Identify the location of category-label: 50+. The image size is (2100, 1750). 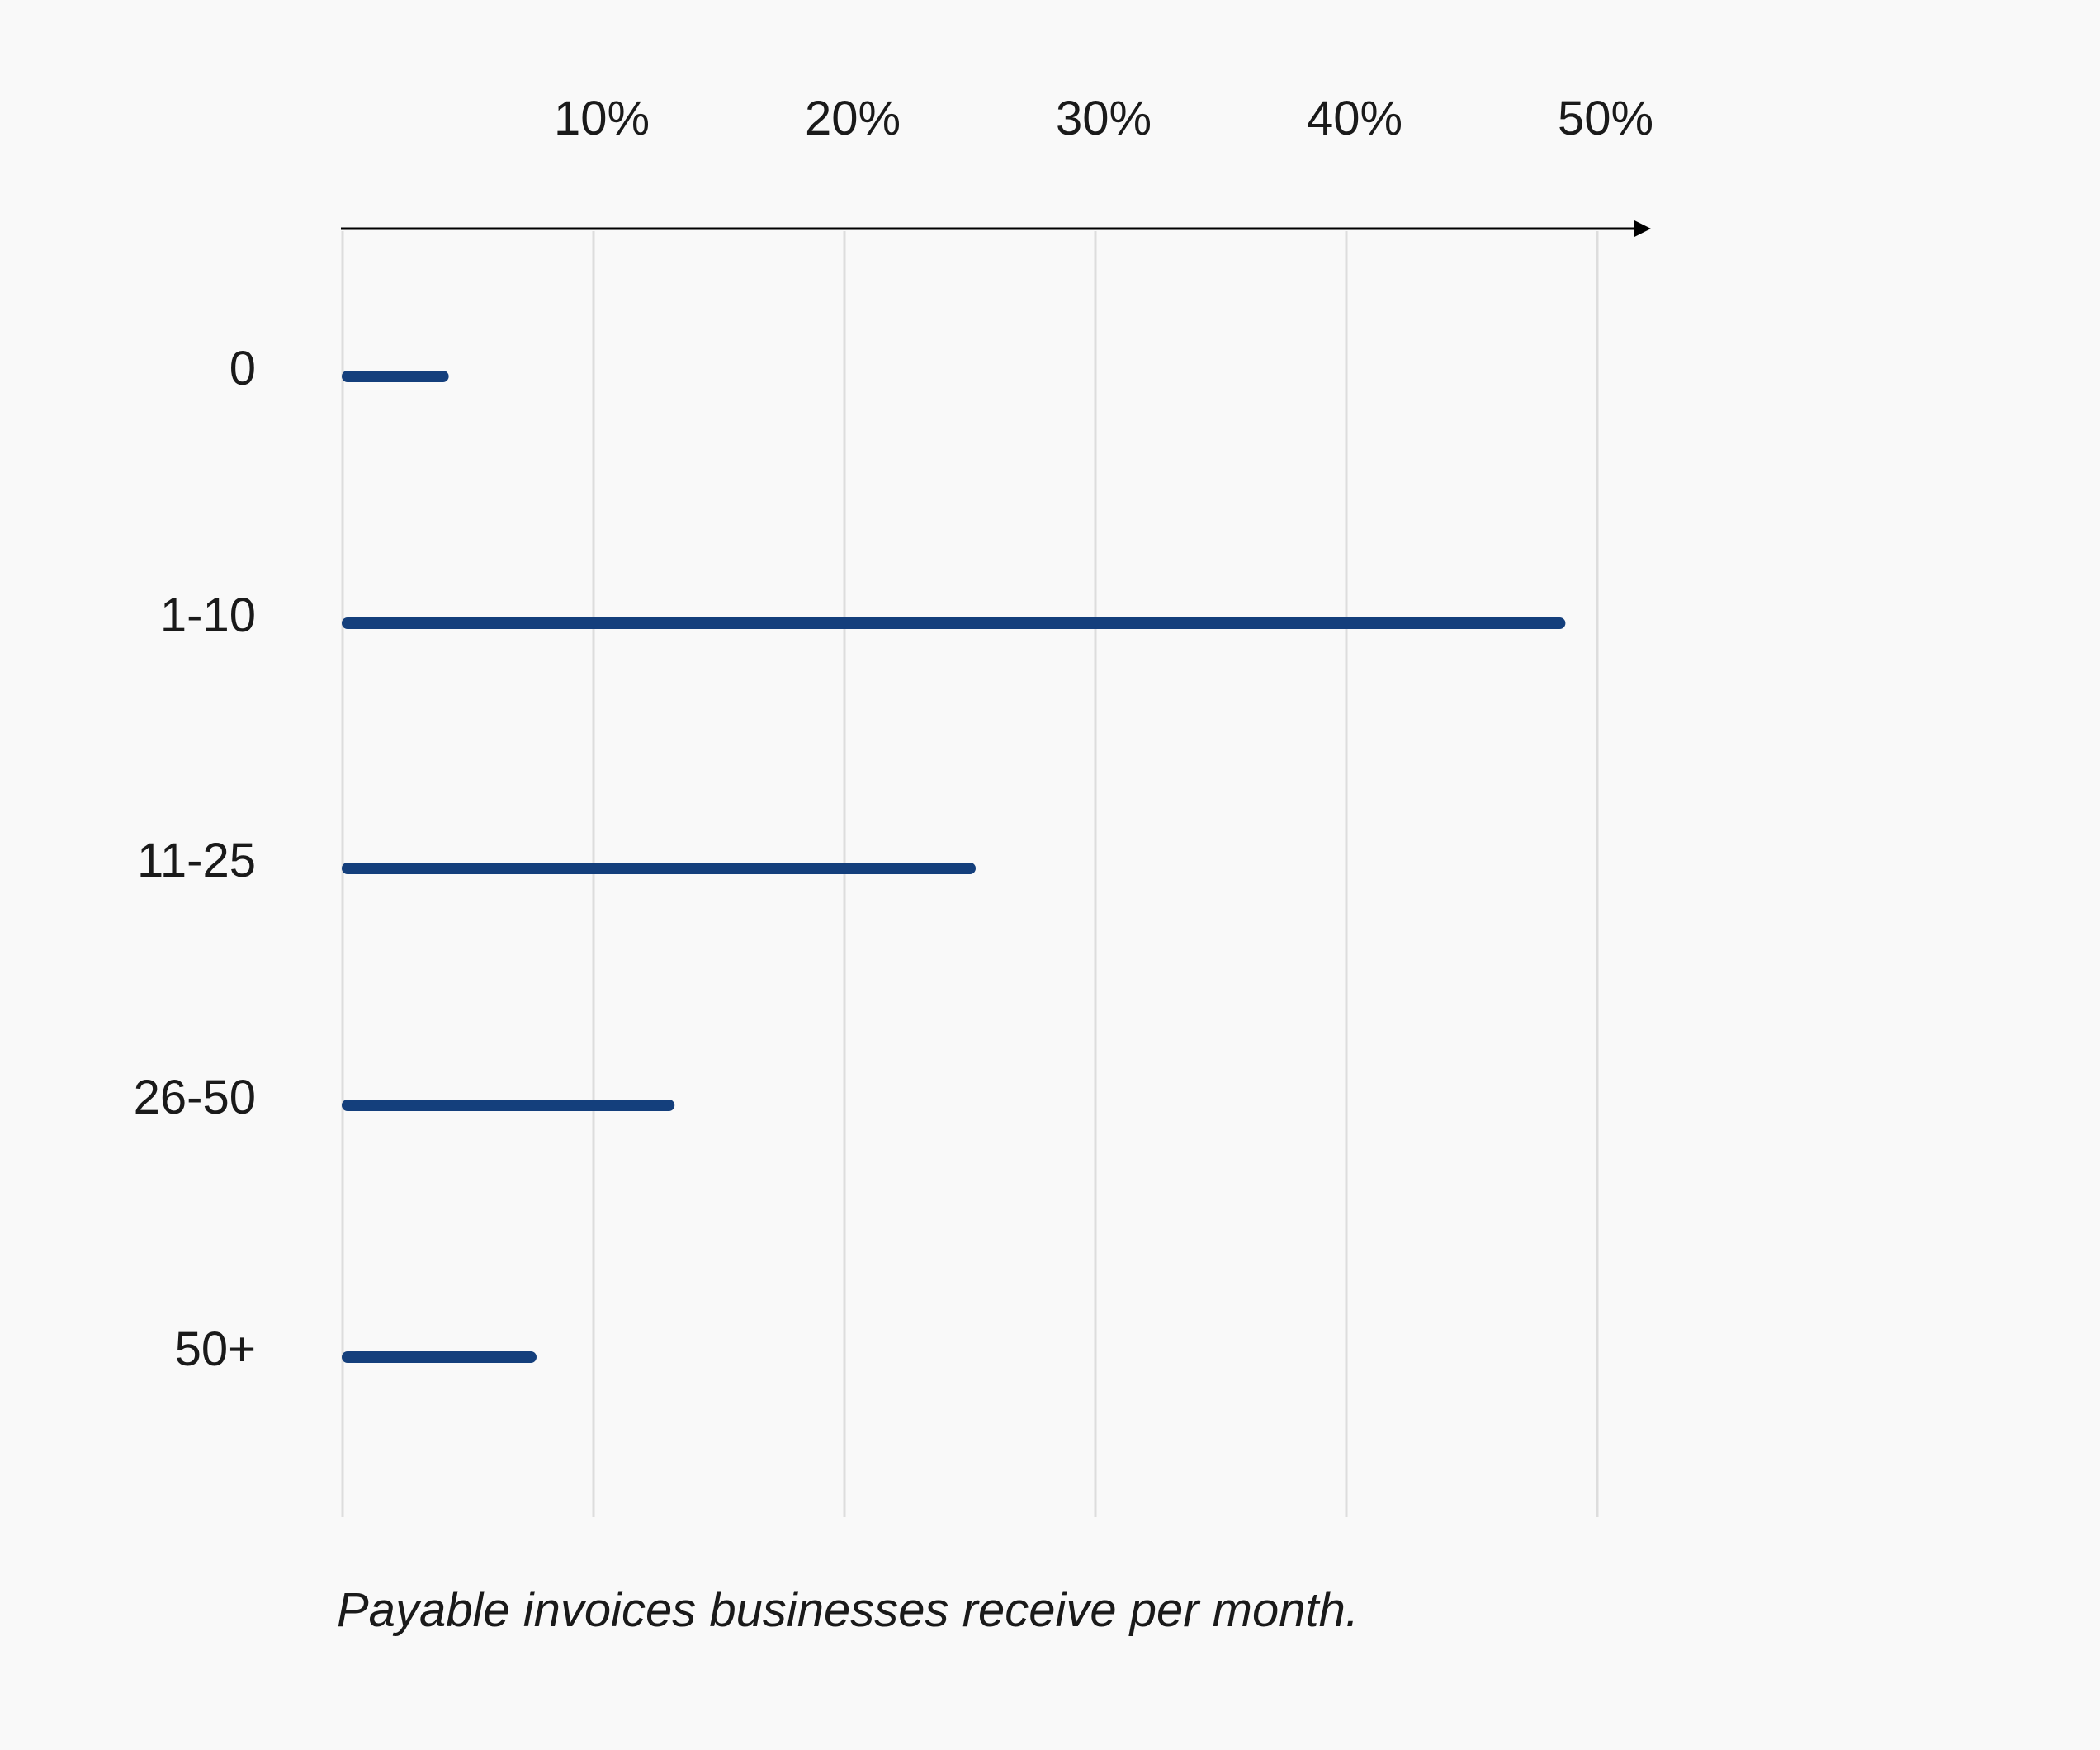
(216, 1349).